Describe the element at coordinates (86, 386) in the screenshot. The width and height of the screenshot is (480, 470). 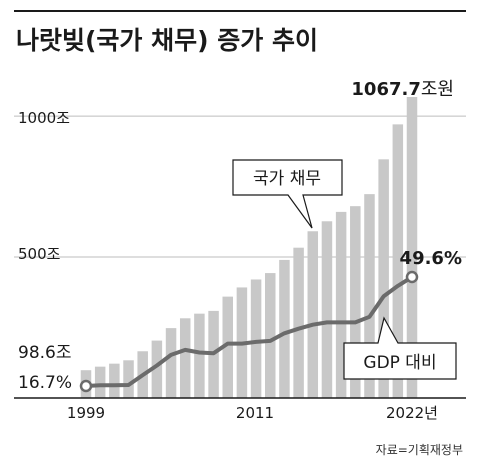
I see `gdp-ratio-point-1999` at that location.